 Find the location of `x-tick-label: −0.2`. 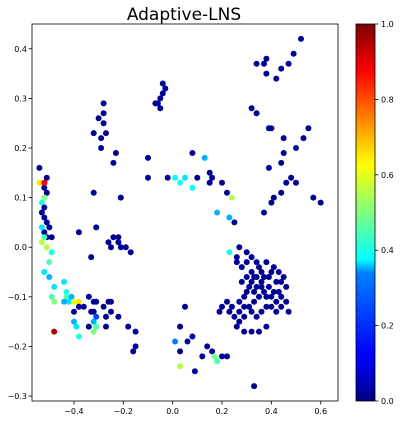

x-tick-label: −0.2 is located at coordinates (123, 411).